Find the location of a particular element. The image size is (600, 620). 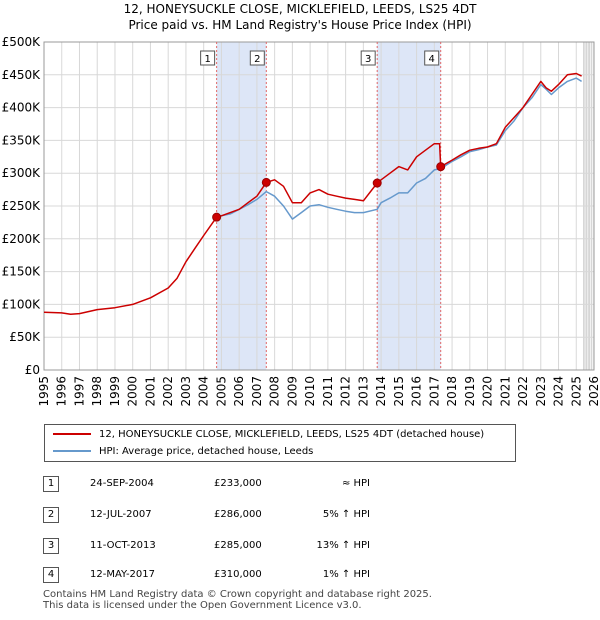

y-tick-label: £450K is located at coordinates (22, 75).